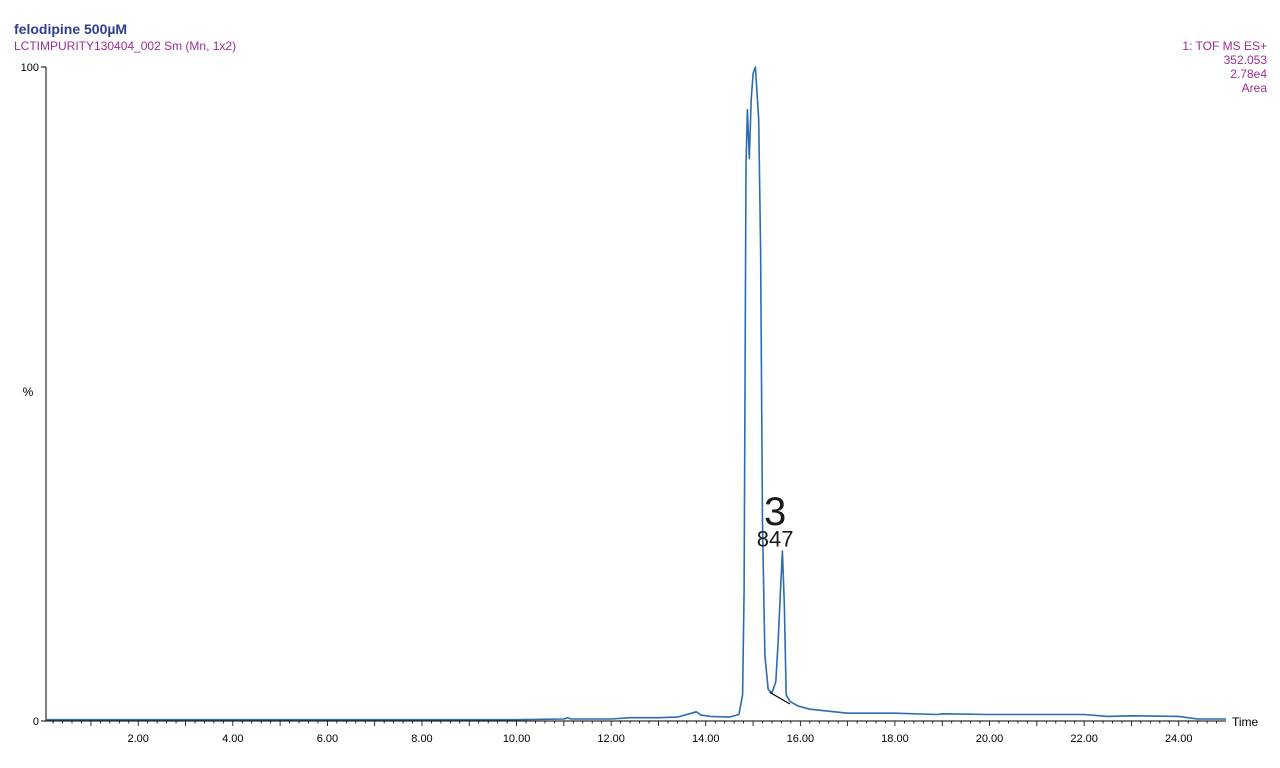 The width and height of the screenshot is (1280, 768). What do you see at coordinates (1254, 88) in the screenshot?
I see `info-line-mode-area: Area` at bounding box center [1254, 88].